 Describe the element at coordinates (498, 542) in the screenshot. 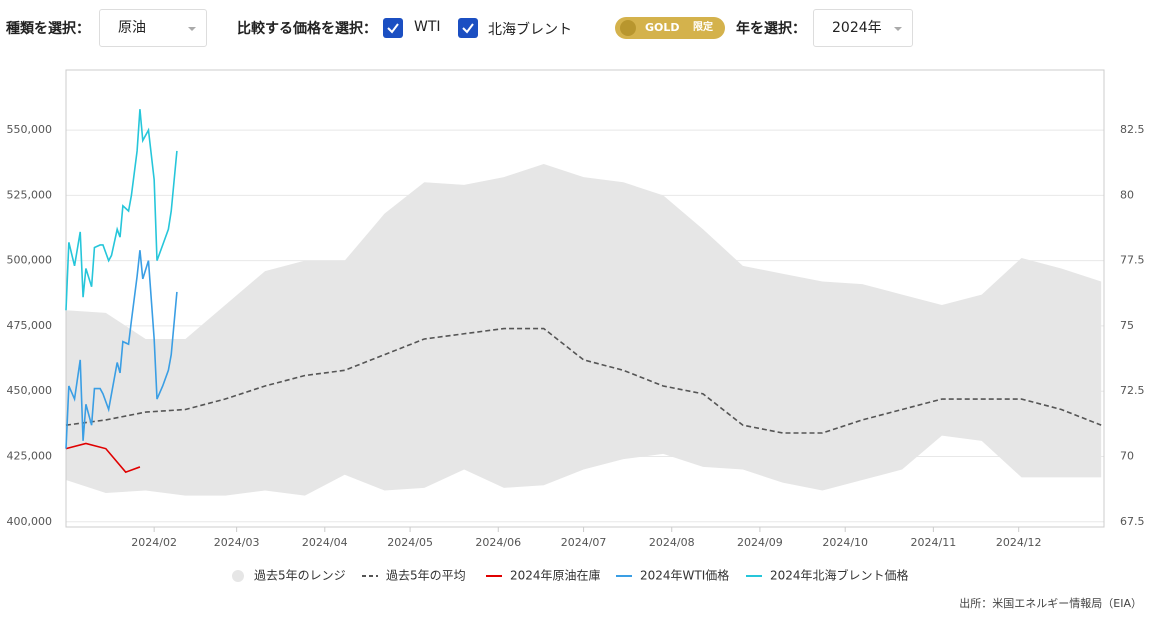

I see `x-tick-label: 2024/06` at that location.